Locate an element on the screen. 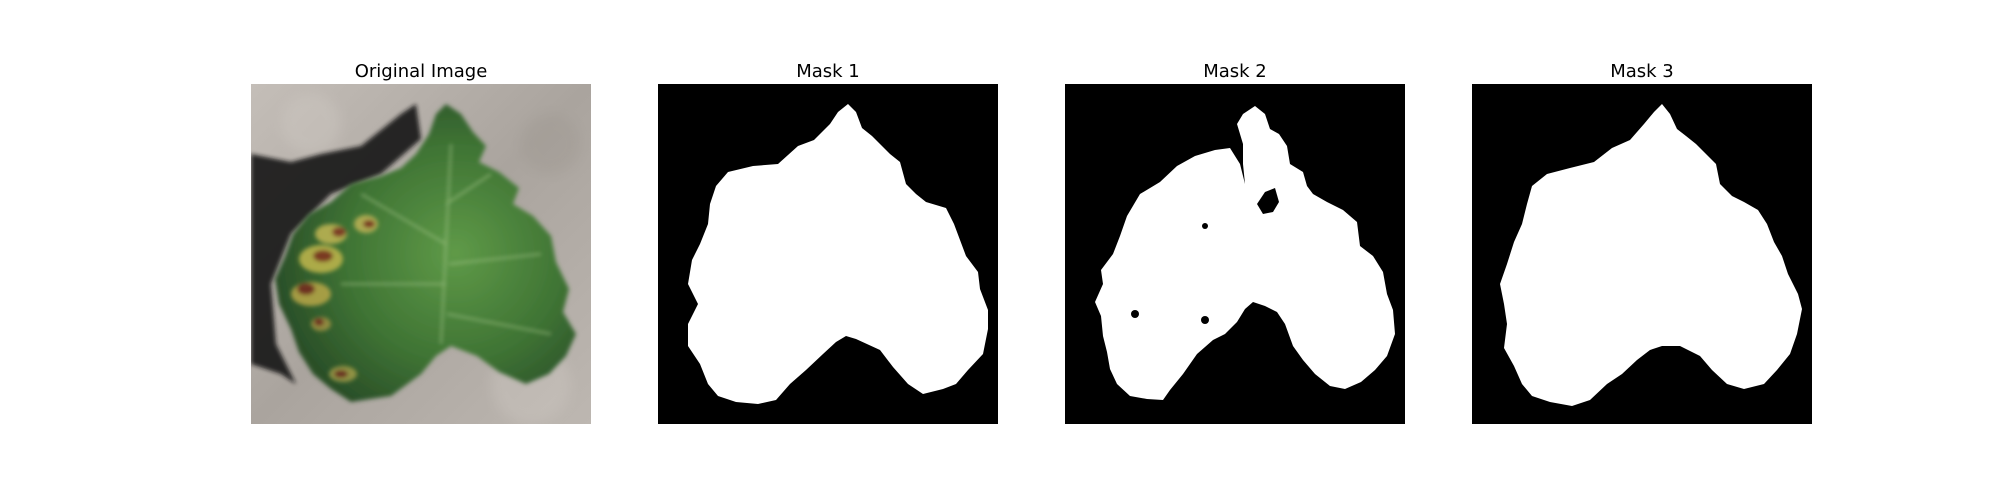 The height and width of the screenshot is (500, 2000). panel-mask-3: Mask 3 is located at coordinates (1642, 244).